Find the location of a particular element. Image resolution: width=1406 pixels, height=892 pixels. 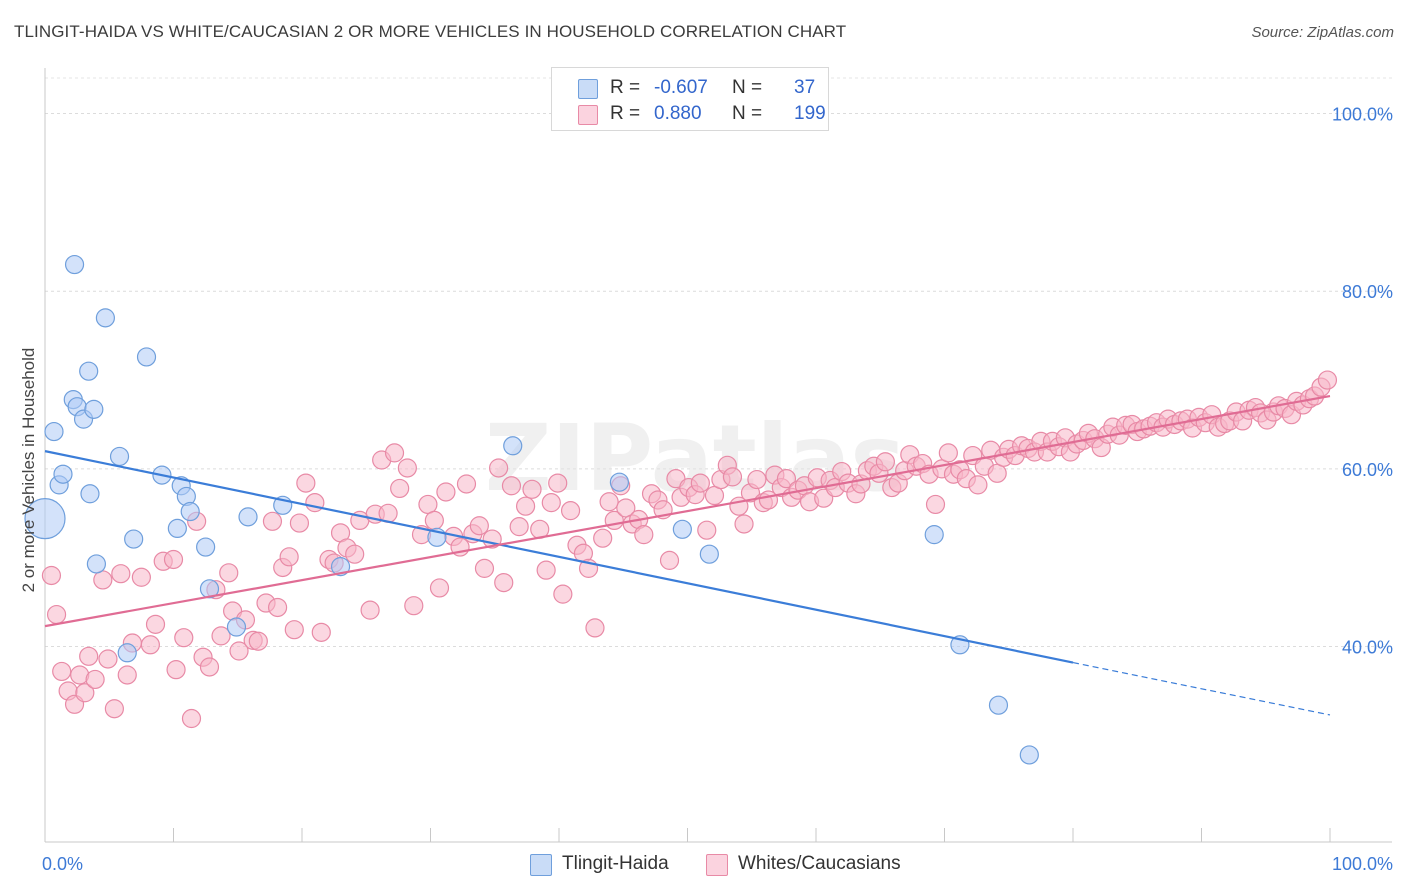

y-tick-label: 100.0% is located at coordinates (1362, 115).